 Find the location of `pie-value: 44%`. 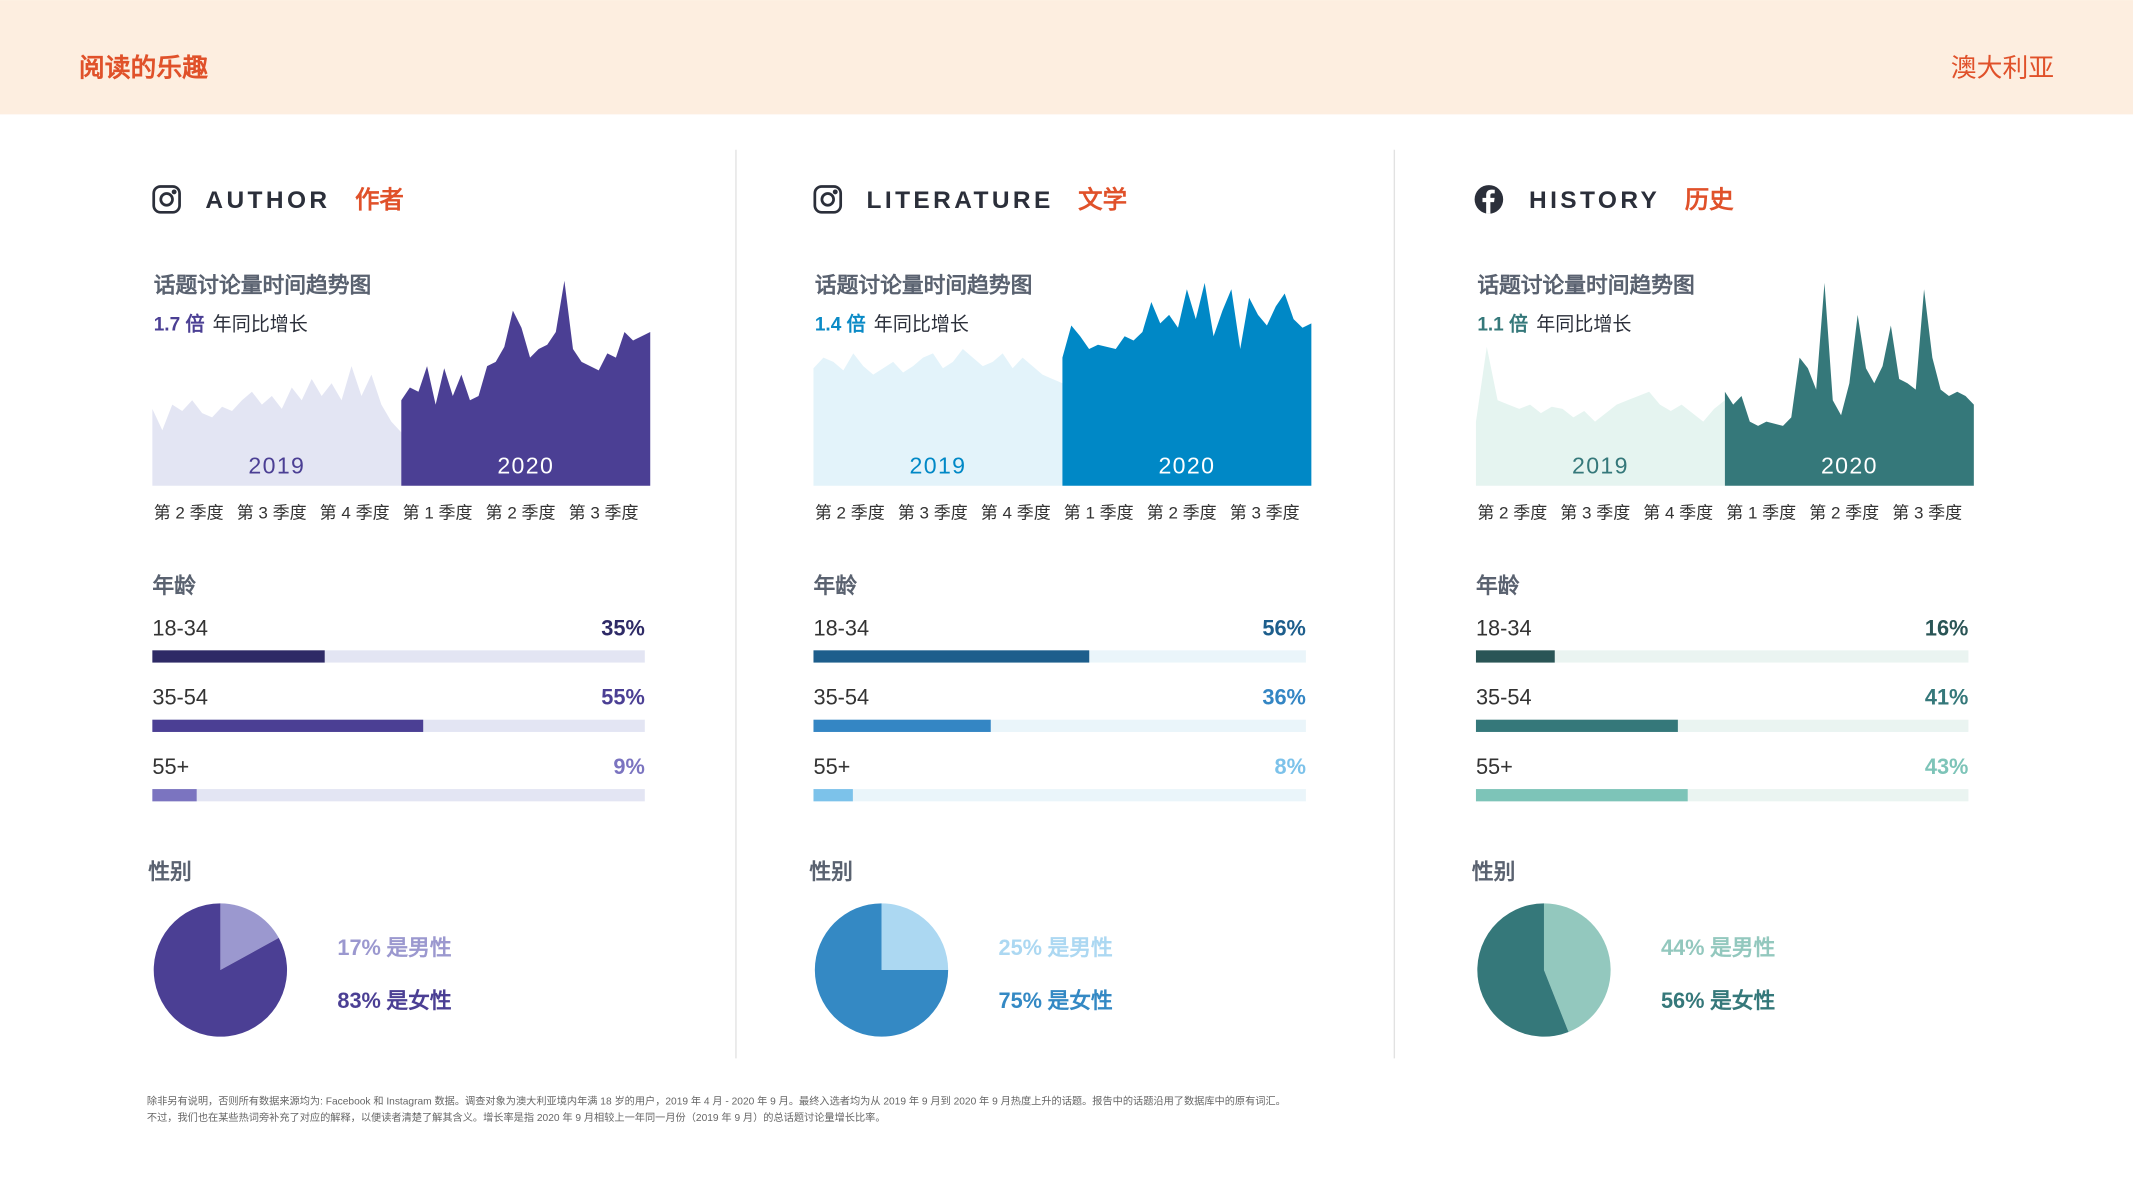

pie-value: 44% is located at coordinates (1683, 947).